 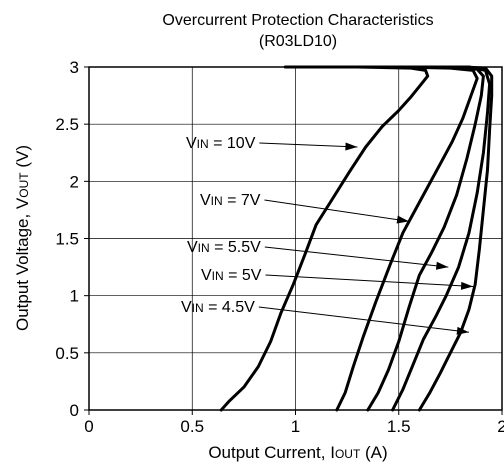 I want to click on chart-subtitle: (R03LD10), so click(x=298, y=41).